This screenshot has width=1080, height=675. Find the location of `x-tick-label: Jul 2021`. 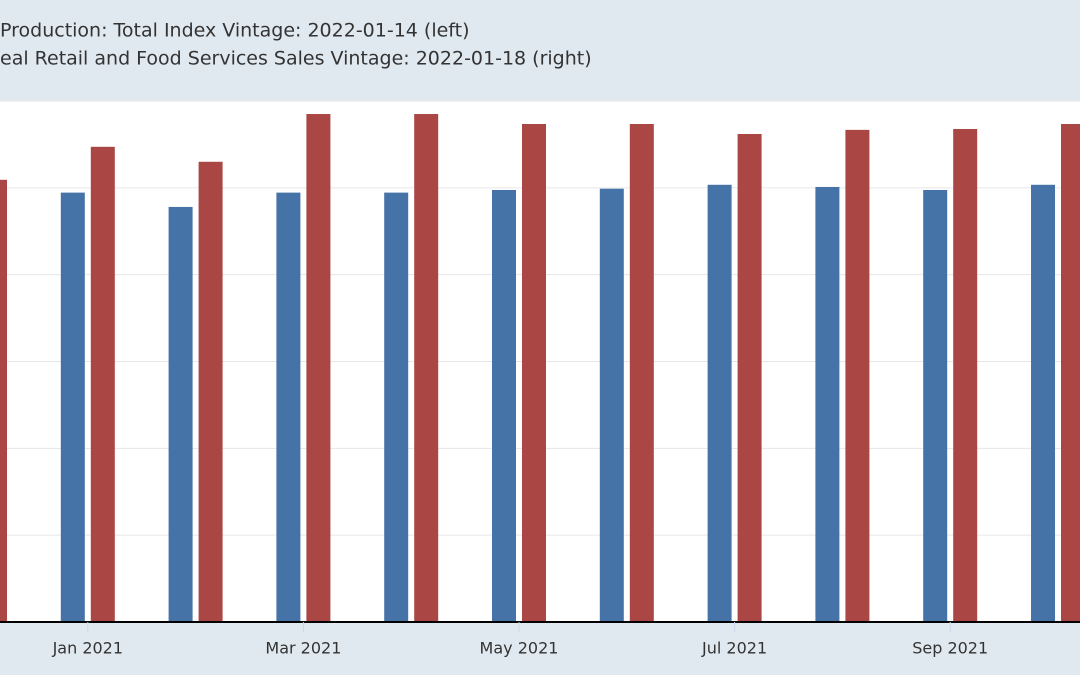

x-tick-label: Jul 2021 is located at coordinates (734, 648).